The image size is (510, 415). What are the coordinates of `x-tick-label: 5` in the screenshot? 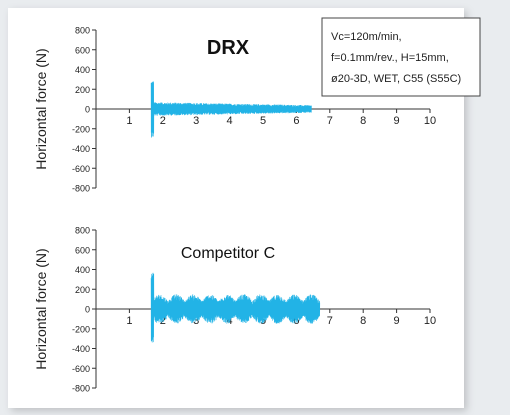 It's located at (263, 121).